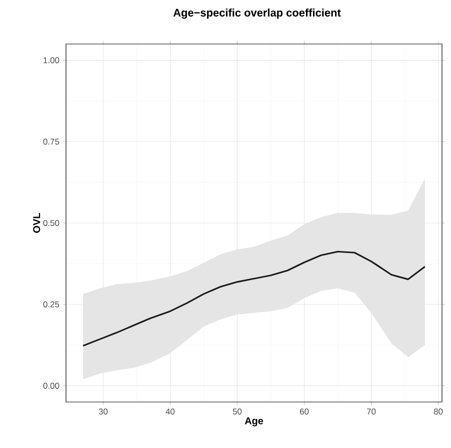 The height and width of the screenshot is (448, 451). Describe the element at coordinates (51, 141) in the screenshot. I see `y-tick-label: 0.75` at that location.